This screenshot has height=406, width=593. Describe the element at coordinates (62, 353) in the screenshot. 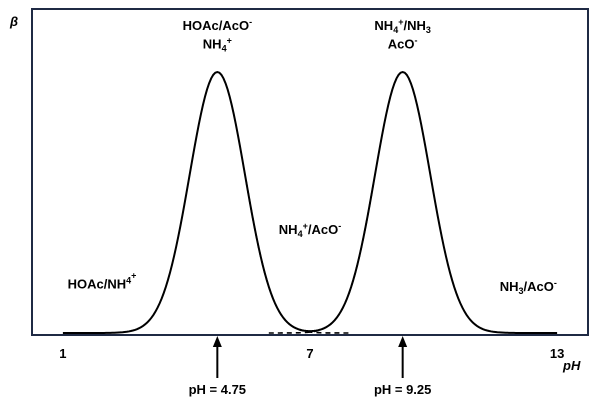

I see `x-tick-label: 1` at that location.